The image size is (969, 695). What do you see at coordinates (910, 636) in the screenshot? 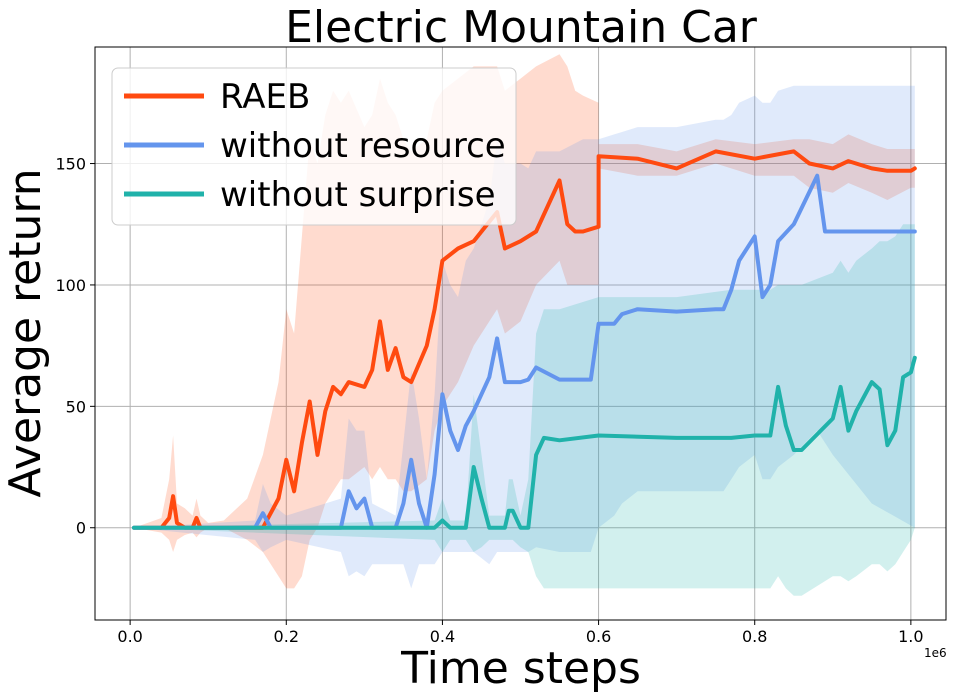
I see `x-tick-label: 1.0` at bounding box center [910, 636].